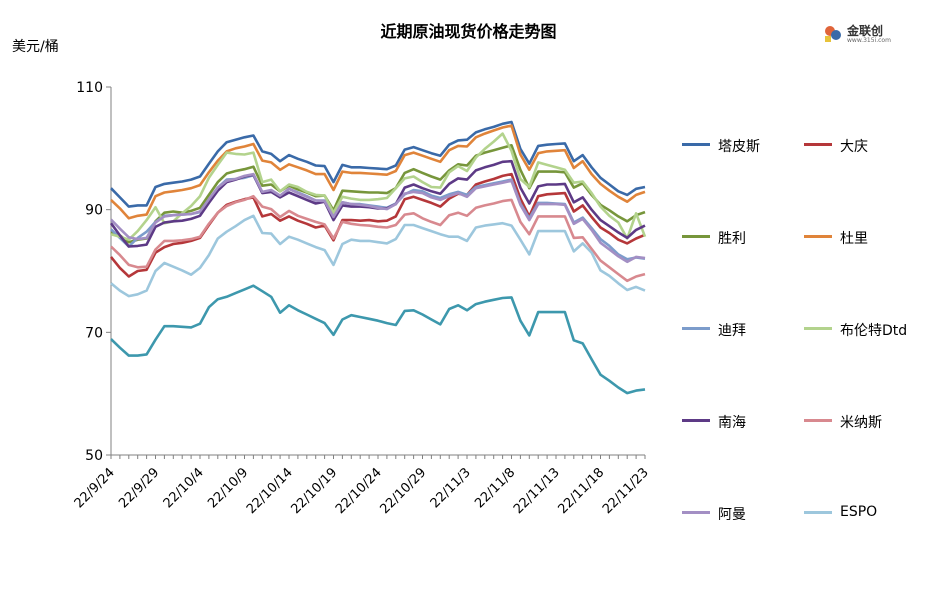 The height and width of the screenshot is (601, 937). What do you see at coordinates (468, 31) in the screenshot?
I see `chart-title: 近期原油现货价格走势图` at bounding box center [468, 31].